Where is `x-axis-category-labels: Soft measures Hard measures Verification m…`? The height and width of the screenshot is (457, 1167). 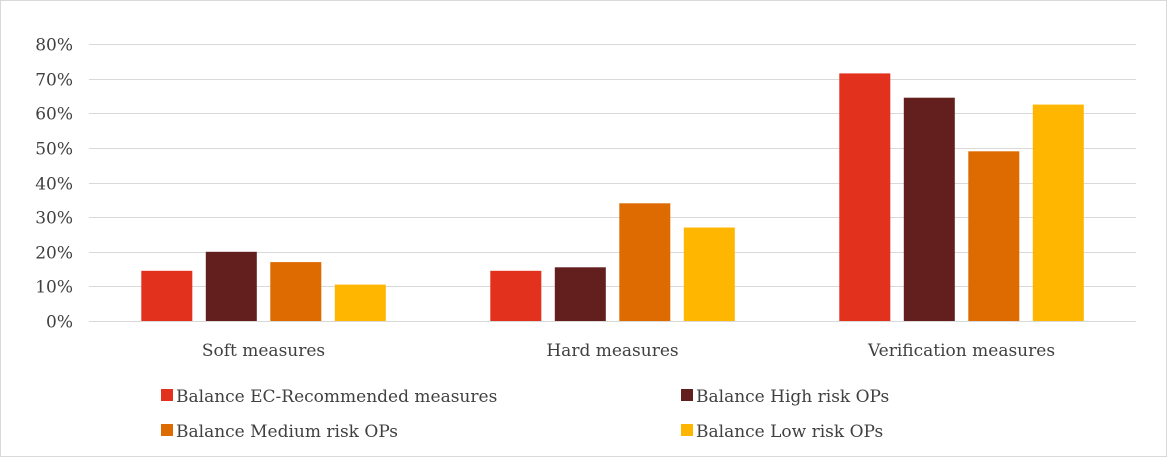
x-axis-category-labels: Soft measures Hard measures Verification m… is located at coordinates (628, 351).